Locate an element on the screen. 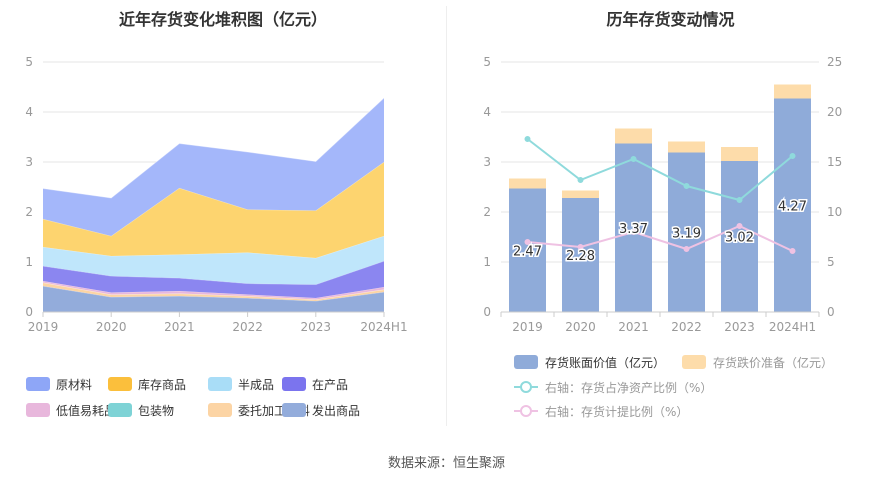  legend-swatch-在产品 is located at coordinates (294, 384).